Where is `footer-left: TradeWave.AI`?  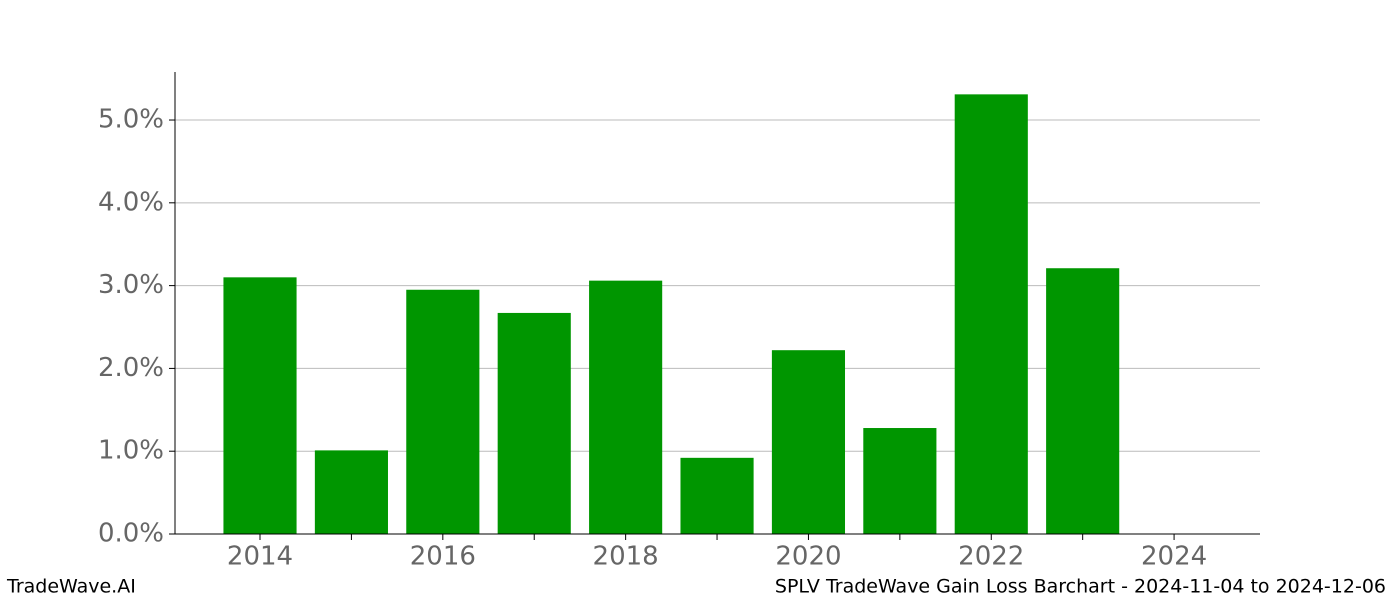
footer-left: TradeWave.AI is located at coordinates (71, 587).